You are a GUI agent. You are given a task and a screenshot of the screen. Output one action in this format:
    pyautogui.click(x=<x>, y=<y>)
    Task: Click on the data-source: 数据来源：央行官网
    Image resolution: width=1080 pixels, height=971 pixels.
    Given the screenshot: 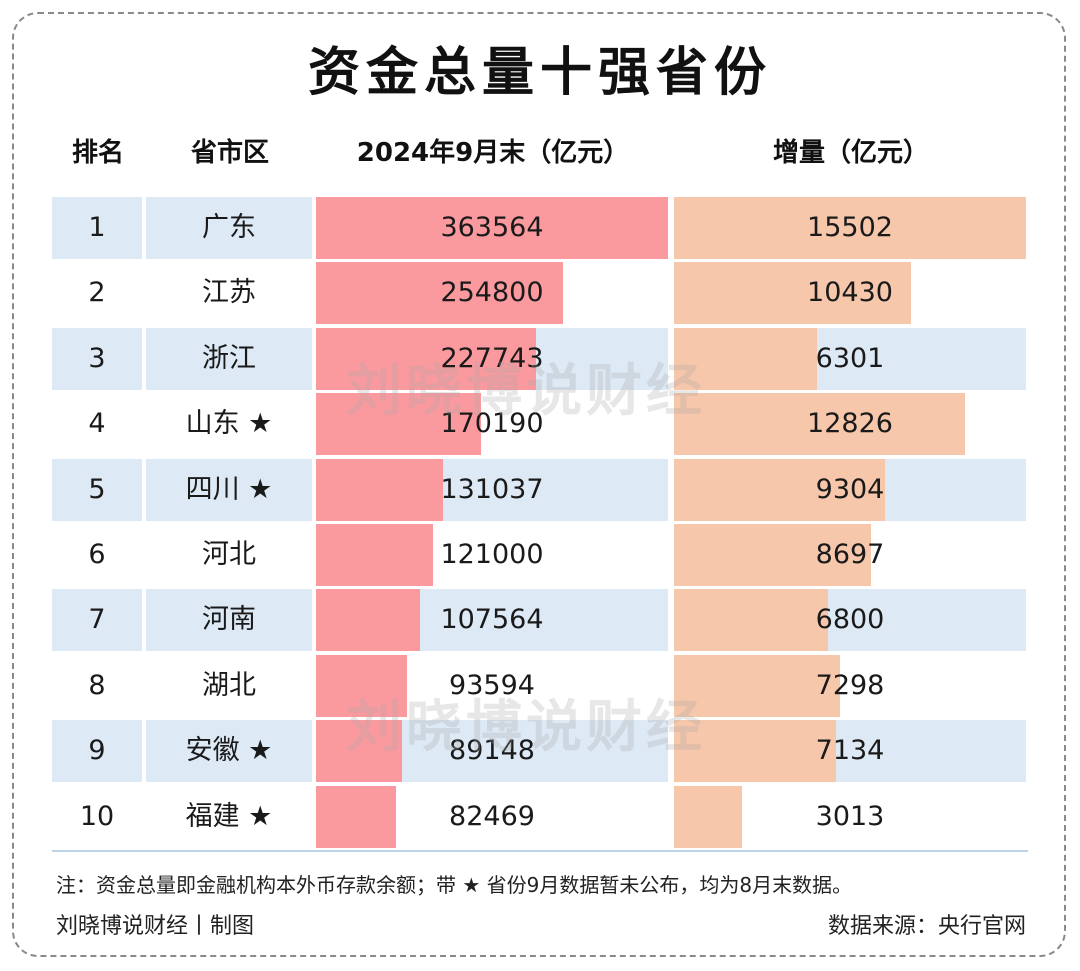 What is the action you would take?
    pyautogui.click(x=926, y=926)
    